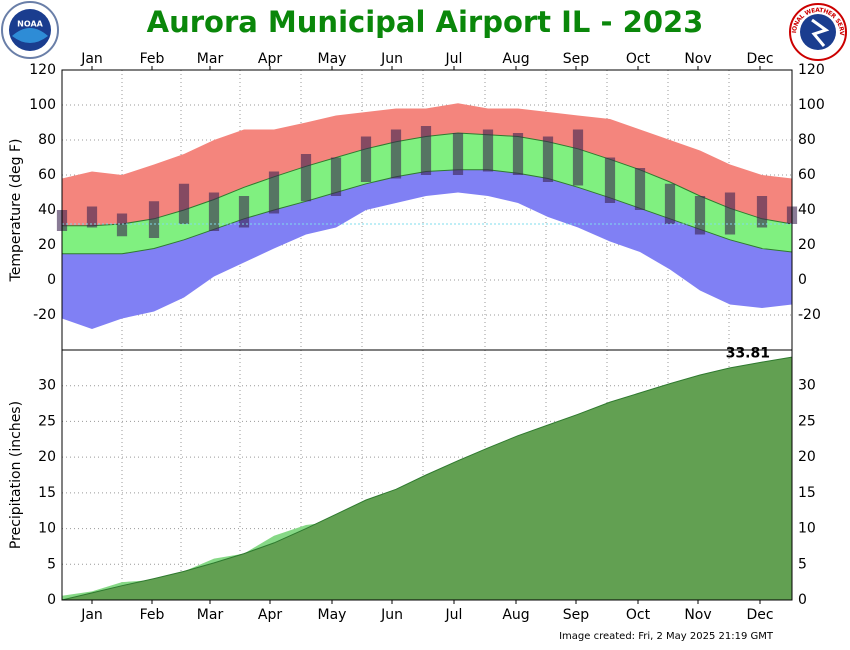 This screenshot has width=850, height=650. Describe the element at coordinates (47, 493) in the screenshot. I see `y-tick-label: 15` at that location.